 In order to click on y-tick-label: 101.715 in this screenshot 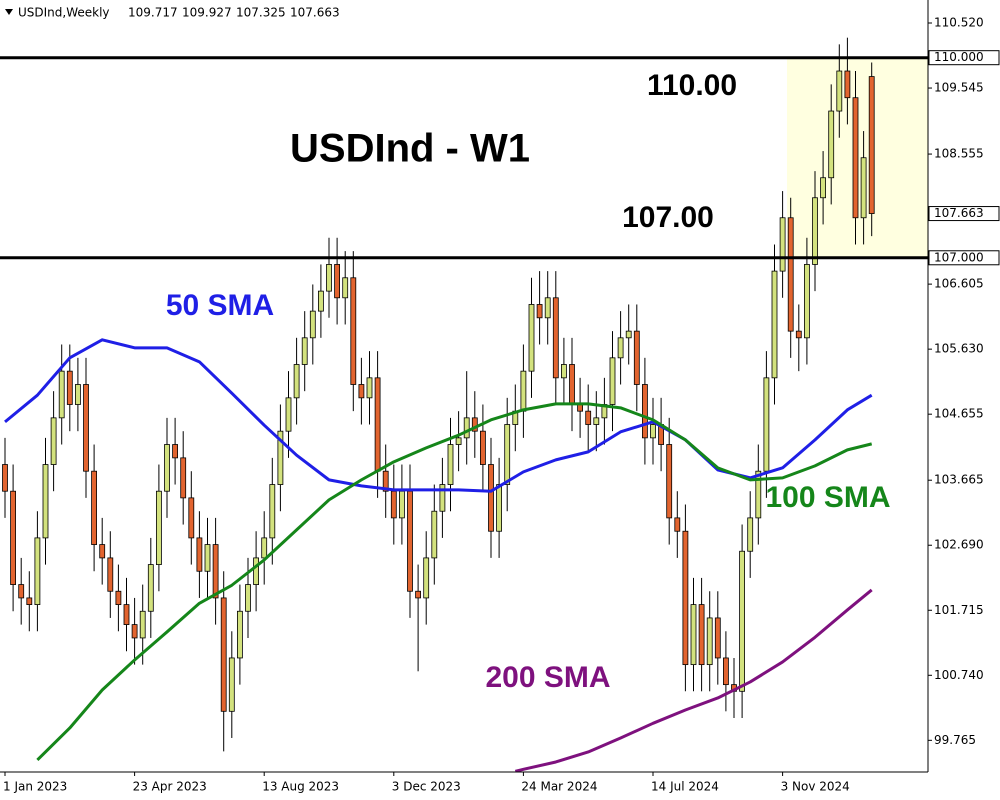, I will do `click(959, 610)`.